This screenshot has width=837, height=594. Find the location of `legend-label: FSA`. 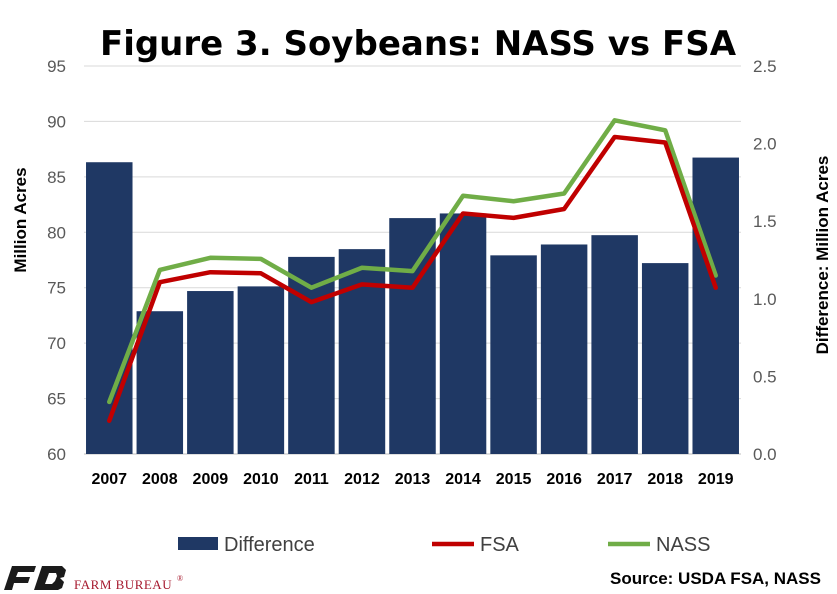

legend-label: FSA is located at coordinates (500, 545).